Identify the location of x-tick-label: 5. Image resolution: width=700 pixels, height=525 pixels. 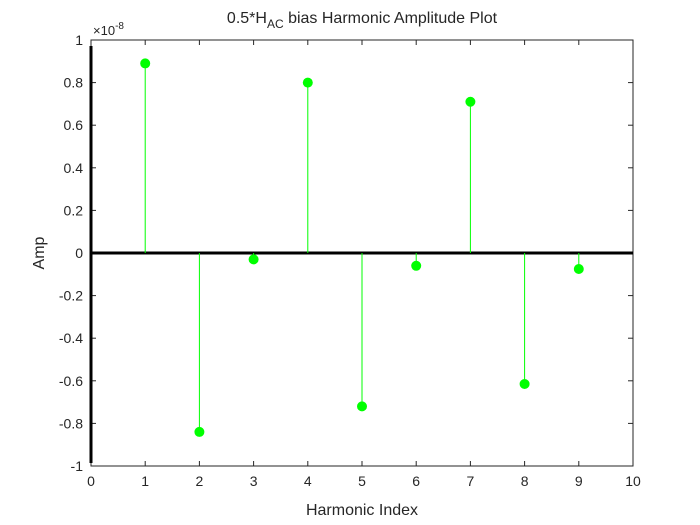
(362, 481).